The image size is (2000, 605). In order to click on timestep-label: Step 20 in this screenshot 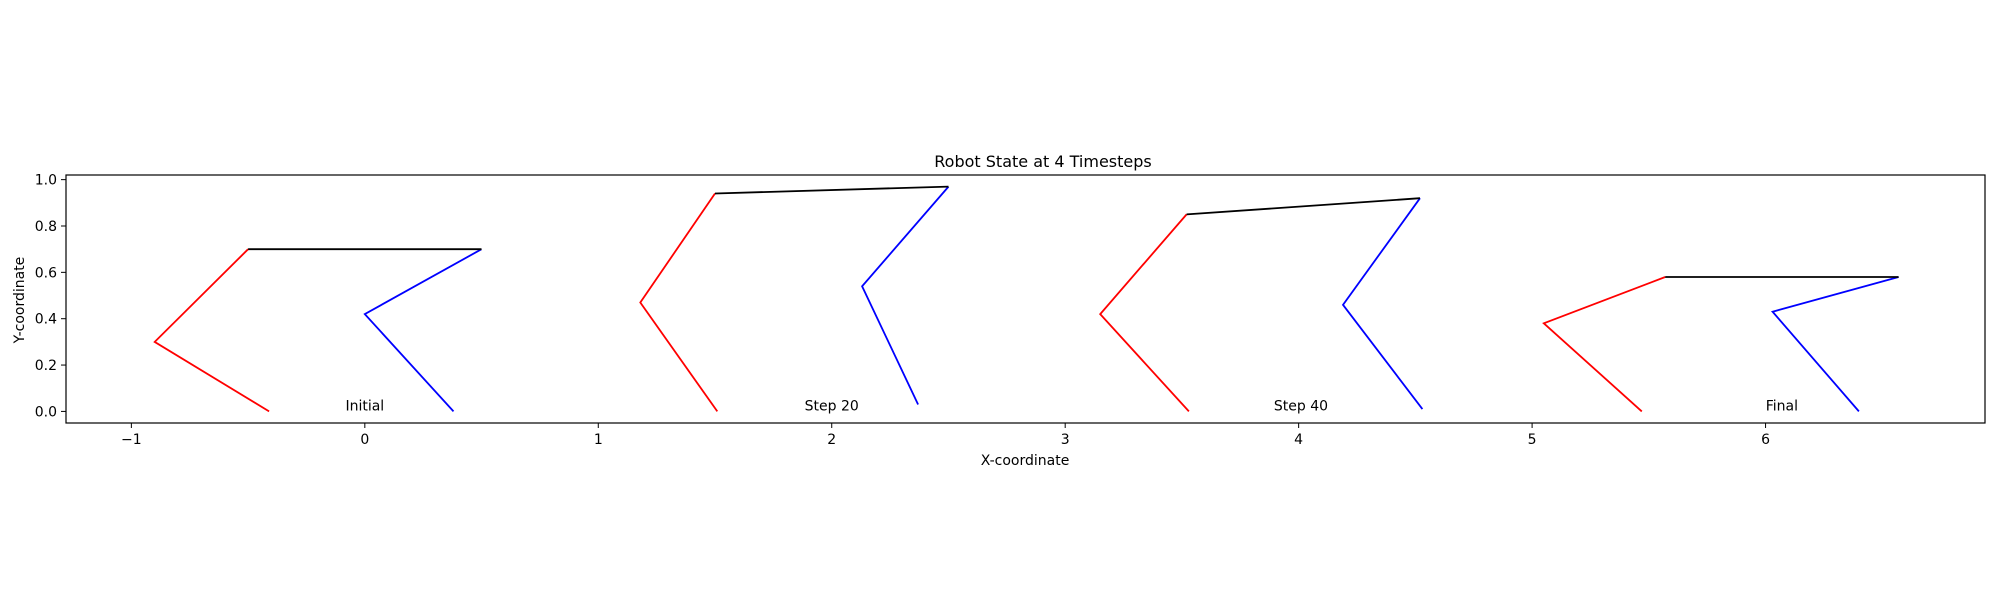, I will do `click(832, 406)`.